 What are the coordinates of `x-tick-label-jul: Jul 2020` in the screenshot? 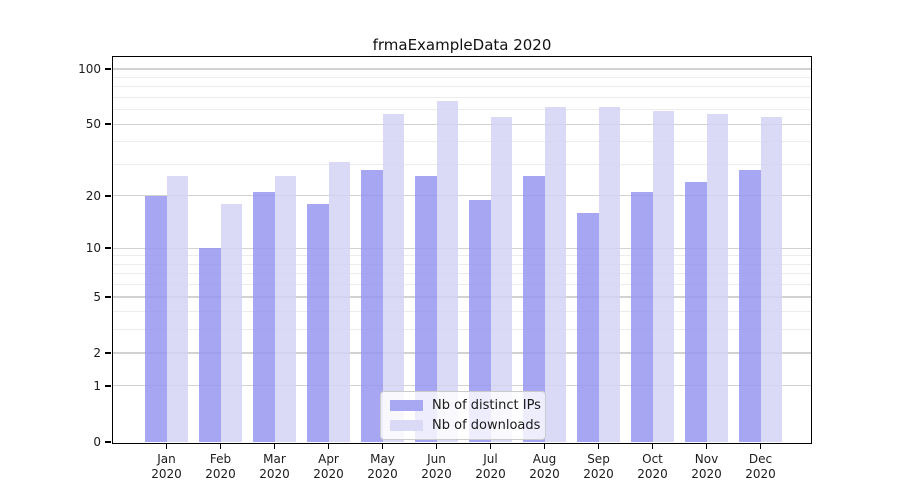 It's located at (490, 466).